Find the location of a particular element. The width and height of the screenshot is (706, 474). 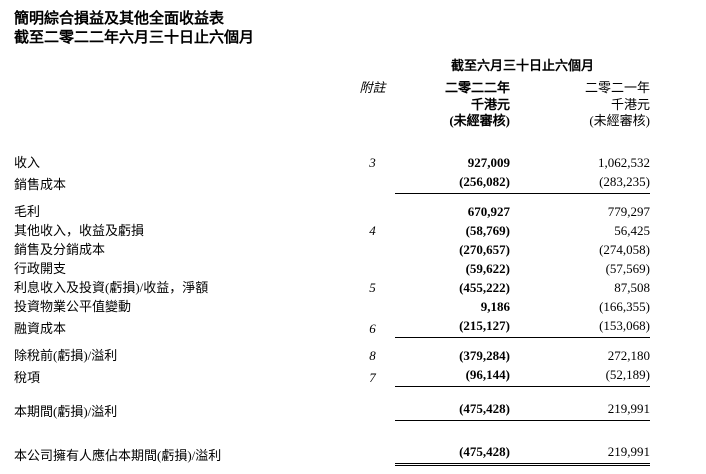

notes-column-header: 附註 is located at coordinates (372, 87).